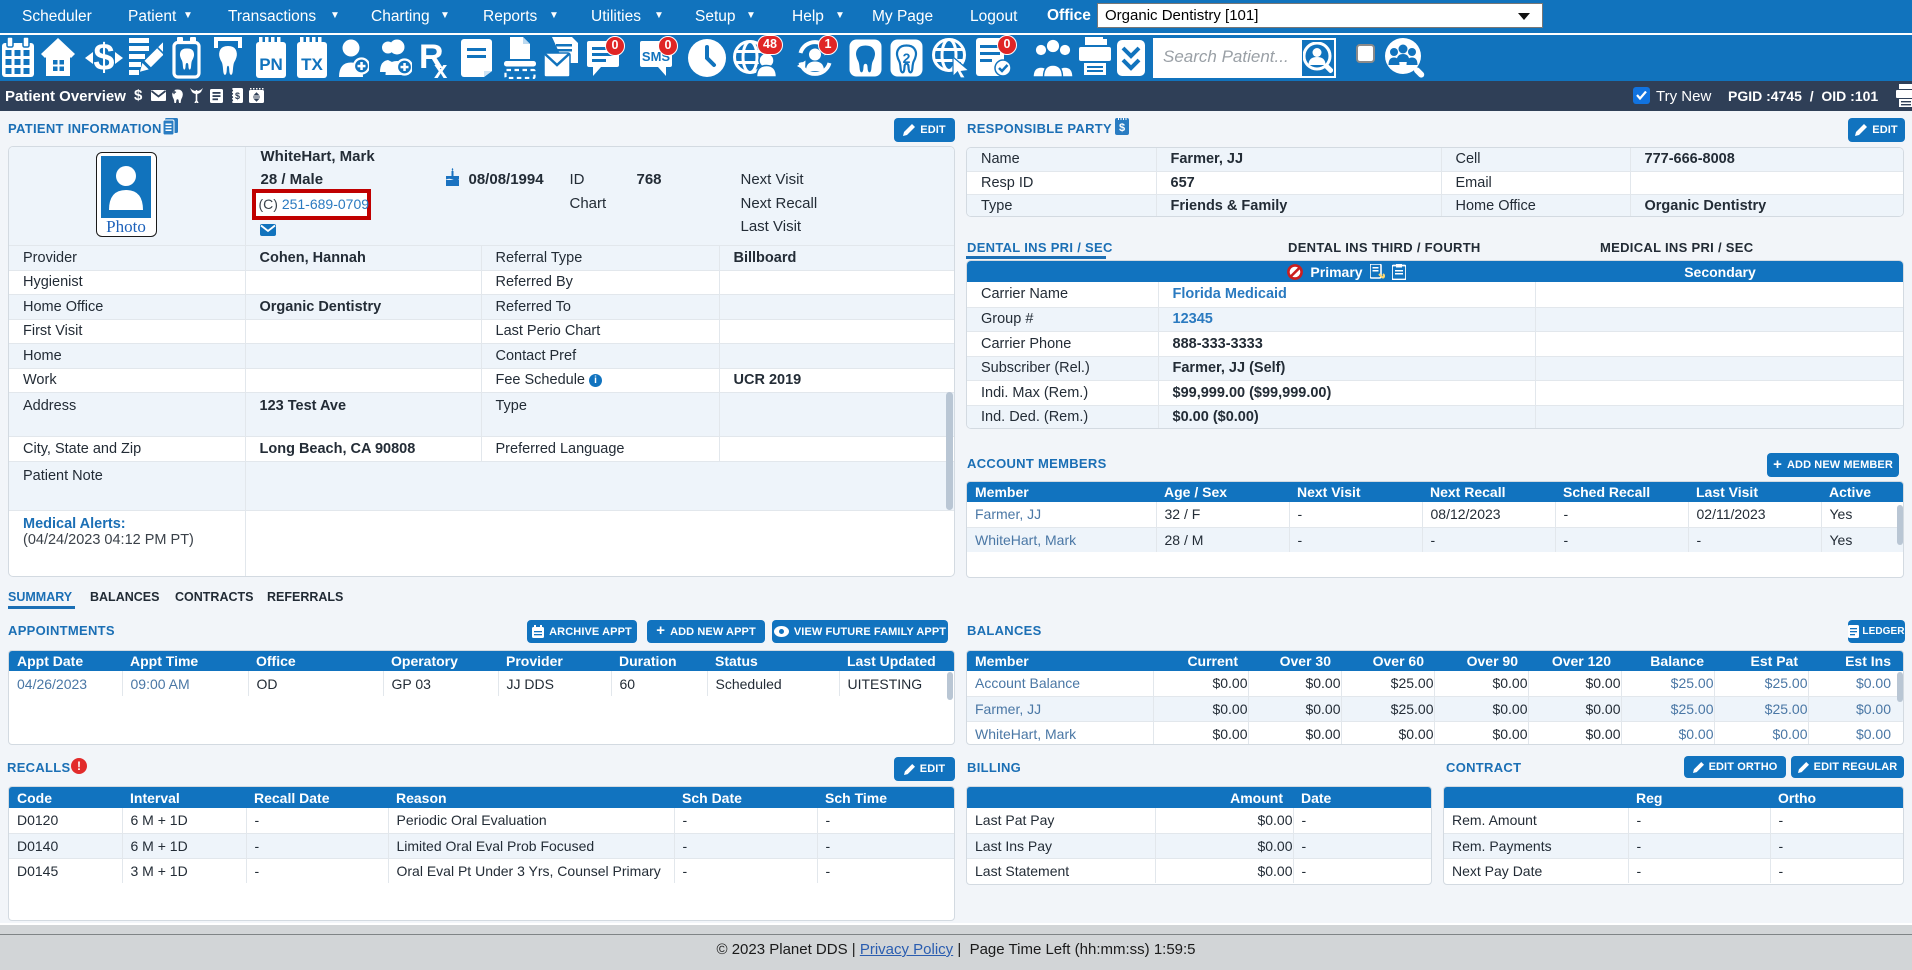 Image resolution: width=1912 pixels, height=970 pixels. I want to click on svg-text: PN, so click(271, 64).